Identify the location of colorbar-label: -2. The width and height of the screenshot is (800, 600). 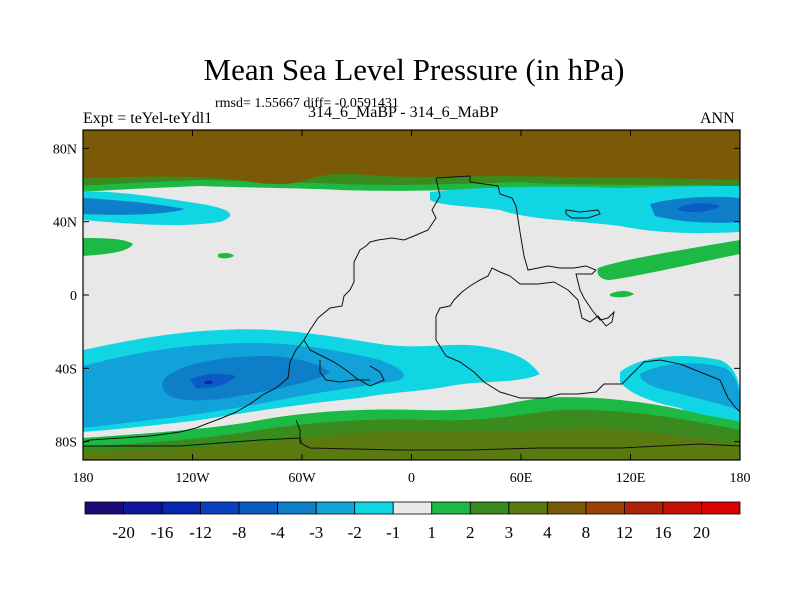
(355, 532).